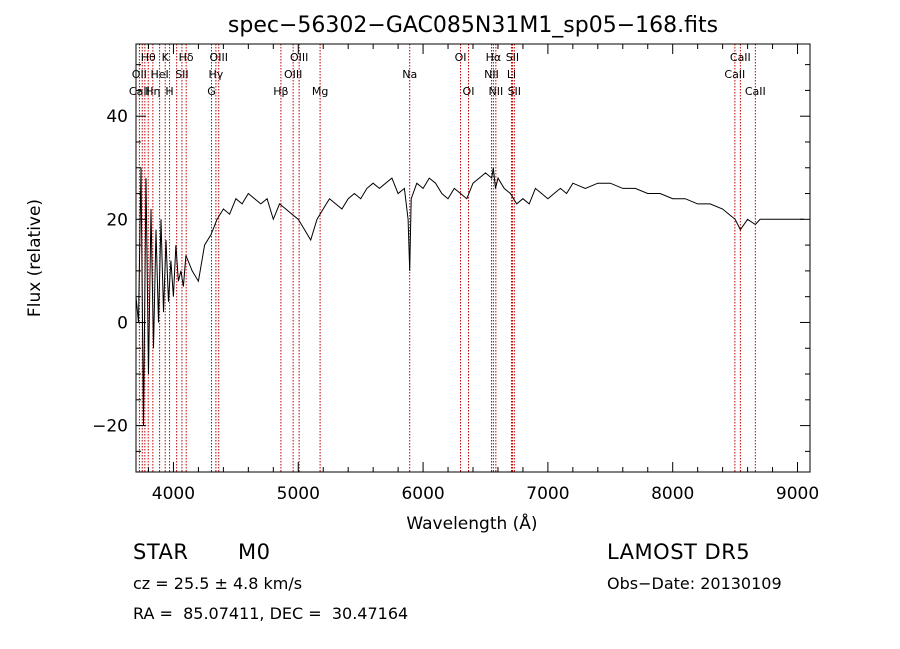 The height and width of the screenshot is (649, 900). What do you see at coordinates (293, 74) in the screenshot?
I see `line-label-13: OIII` at bounding box center [293, 74].